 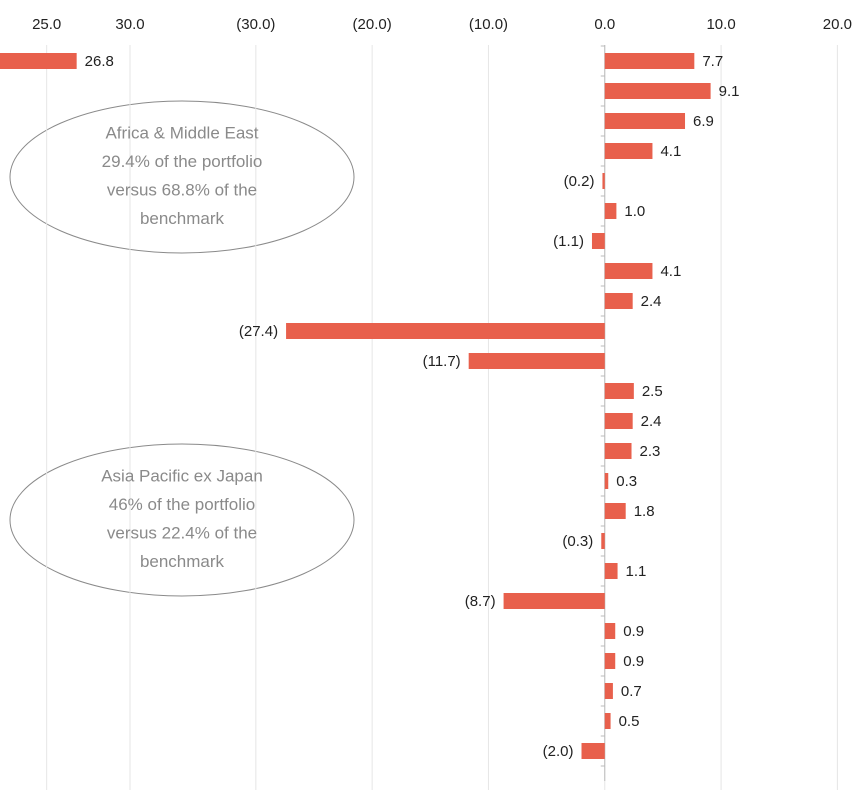 I want to click on value-label: (1.1), so click(x=568, y=241).